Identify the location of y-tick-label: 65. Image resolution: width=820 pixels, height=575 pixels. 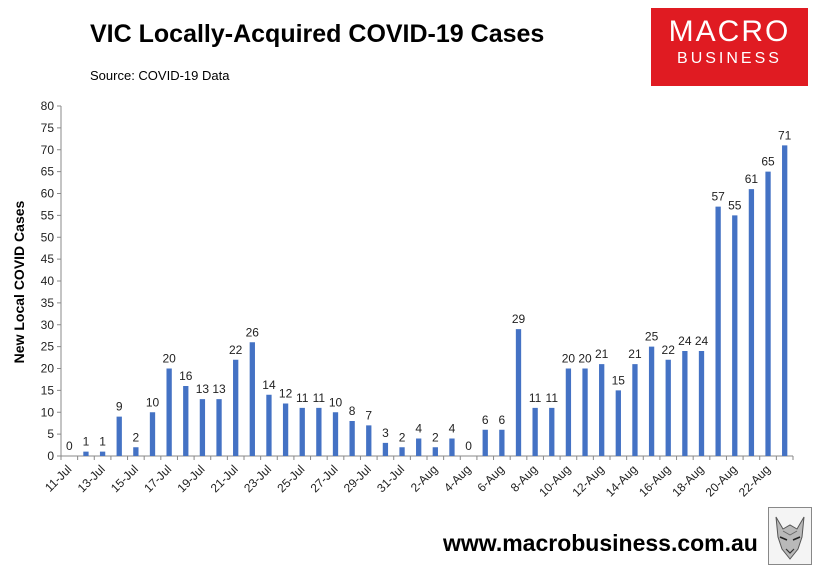
(48, 172).